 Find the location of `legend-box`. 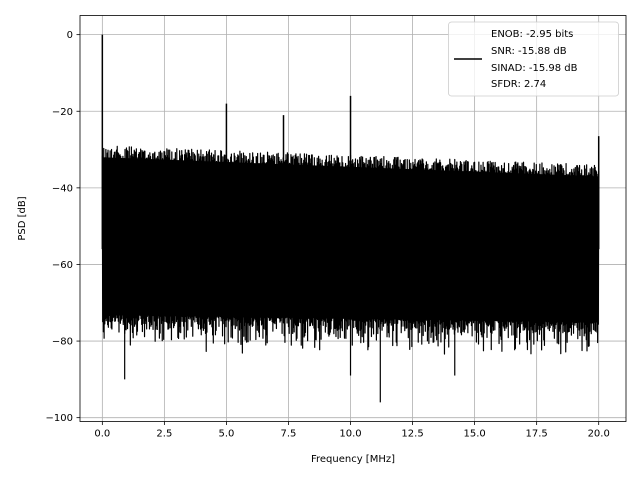

legend-box is located at coordinates (533, 59).